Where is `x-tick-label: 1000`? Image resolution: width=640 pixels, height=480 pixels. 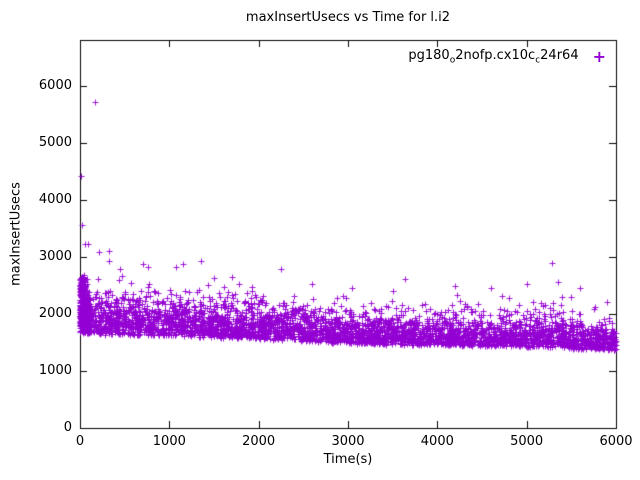
x-tick-label: 1000 is located at coordinates (169, 441).